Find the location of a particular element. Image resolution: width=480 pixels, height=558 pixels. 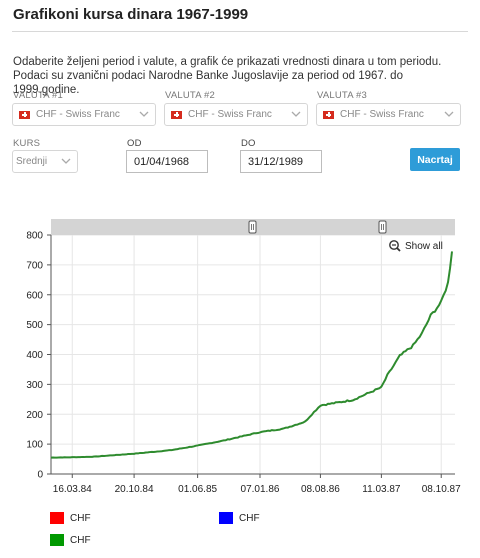

y-tick-label: 300 is located at coordinates (34, 385).